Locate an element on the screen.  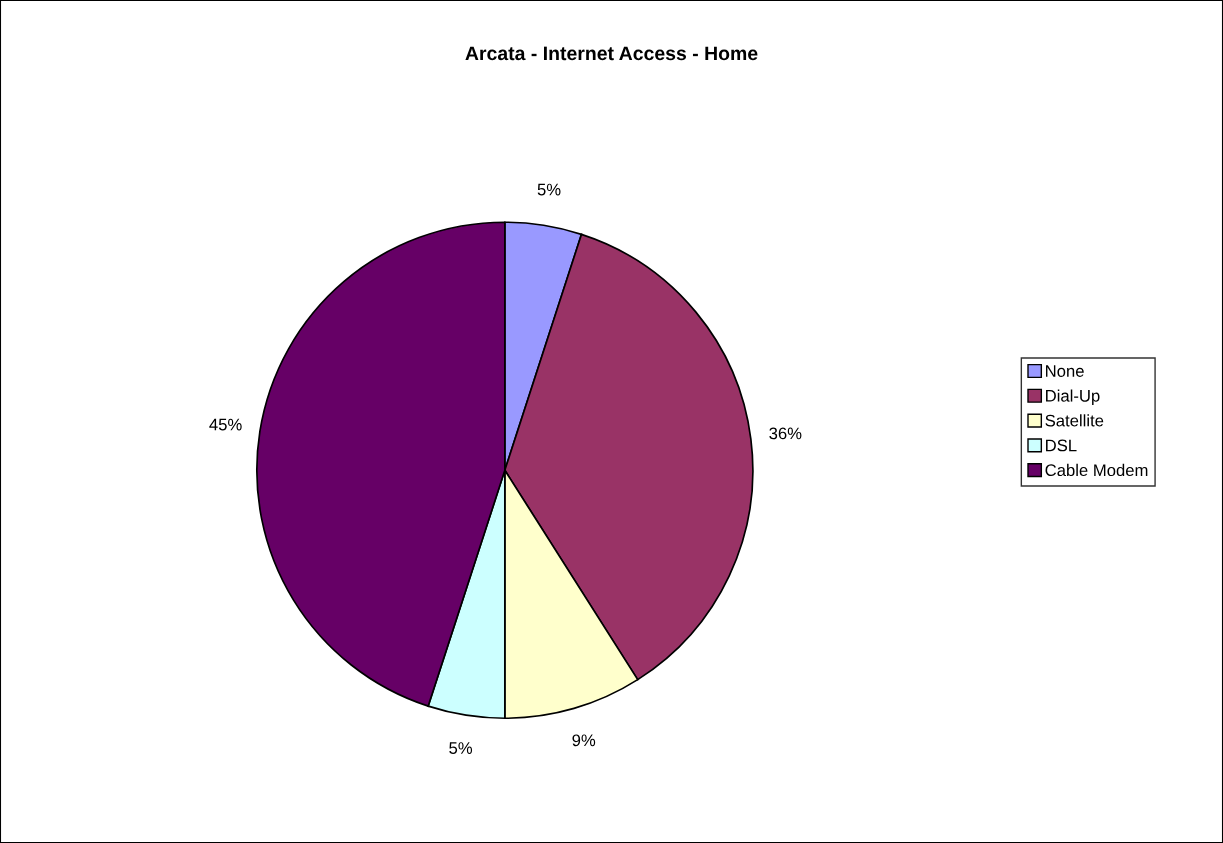
data-label: 9% is located at coordinates (584, 740).